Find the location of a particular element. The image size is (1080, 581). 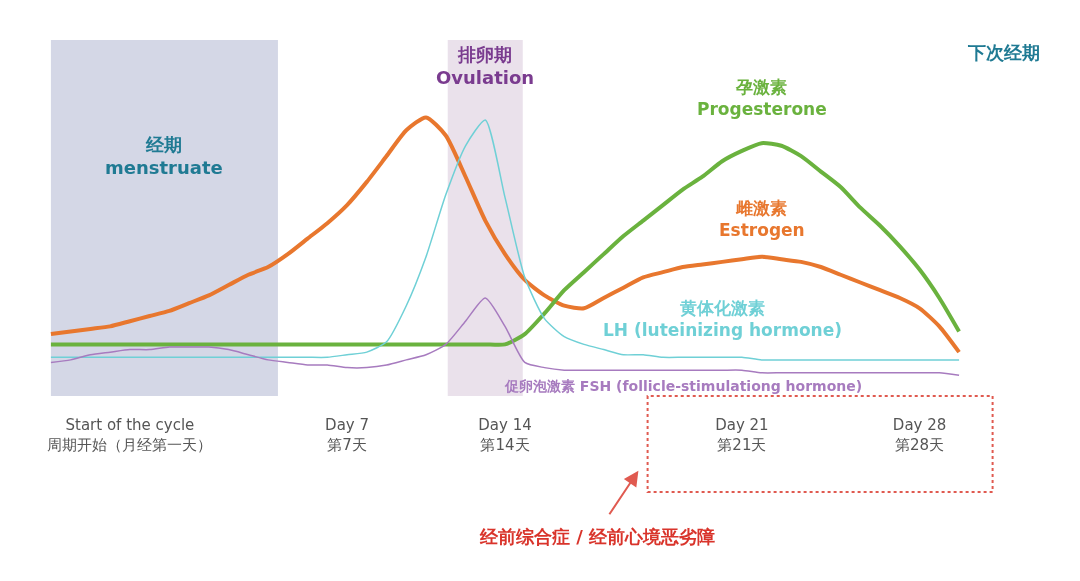

series-label: 促卵泡激素 FSH (follicle-stimulationg hormone) is located at coordinates (683, 386).